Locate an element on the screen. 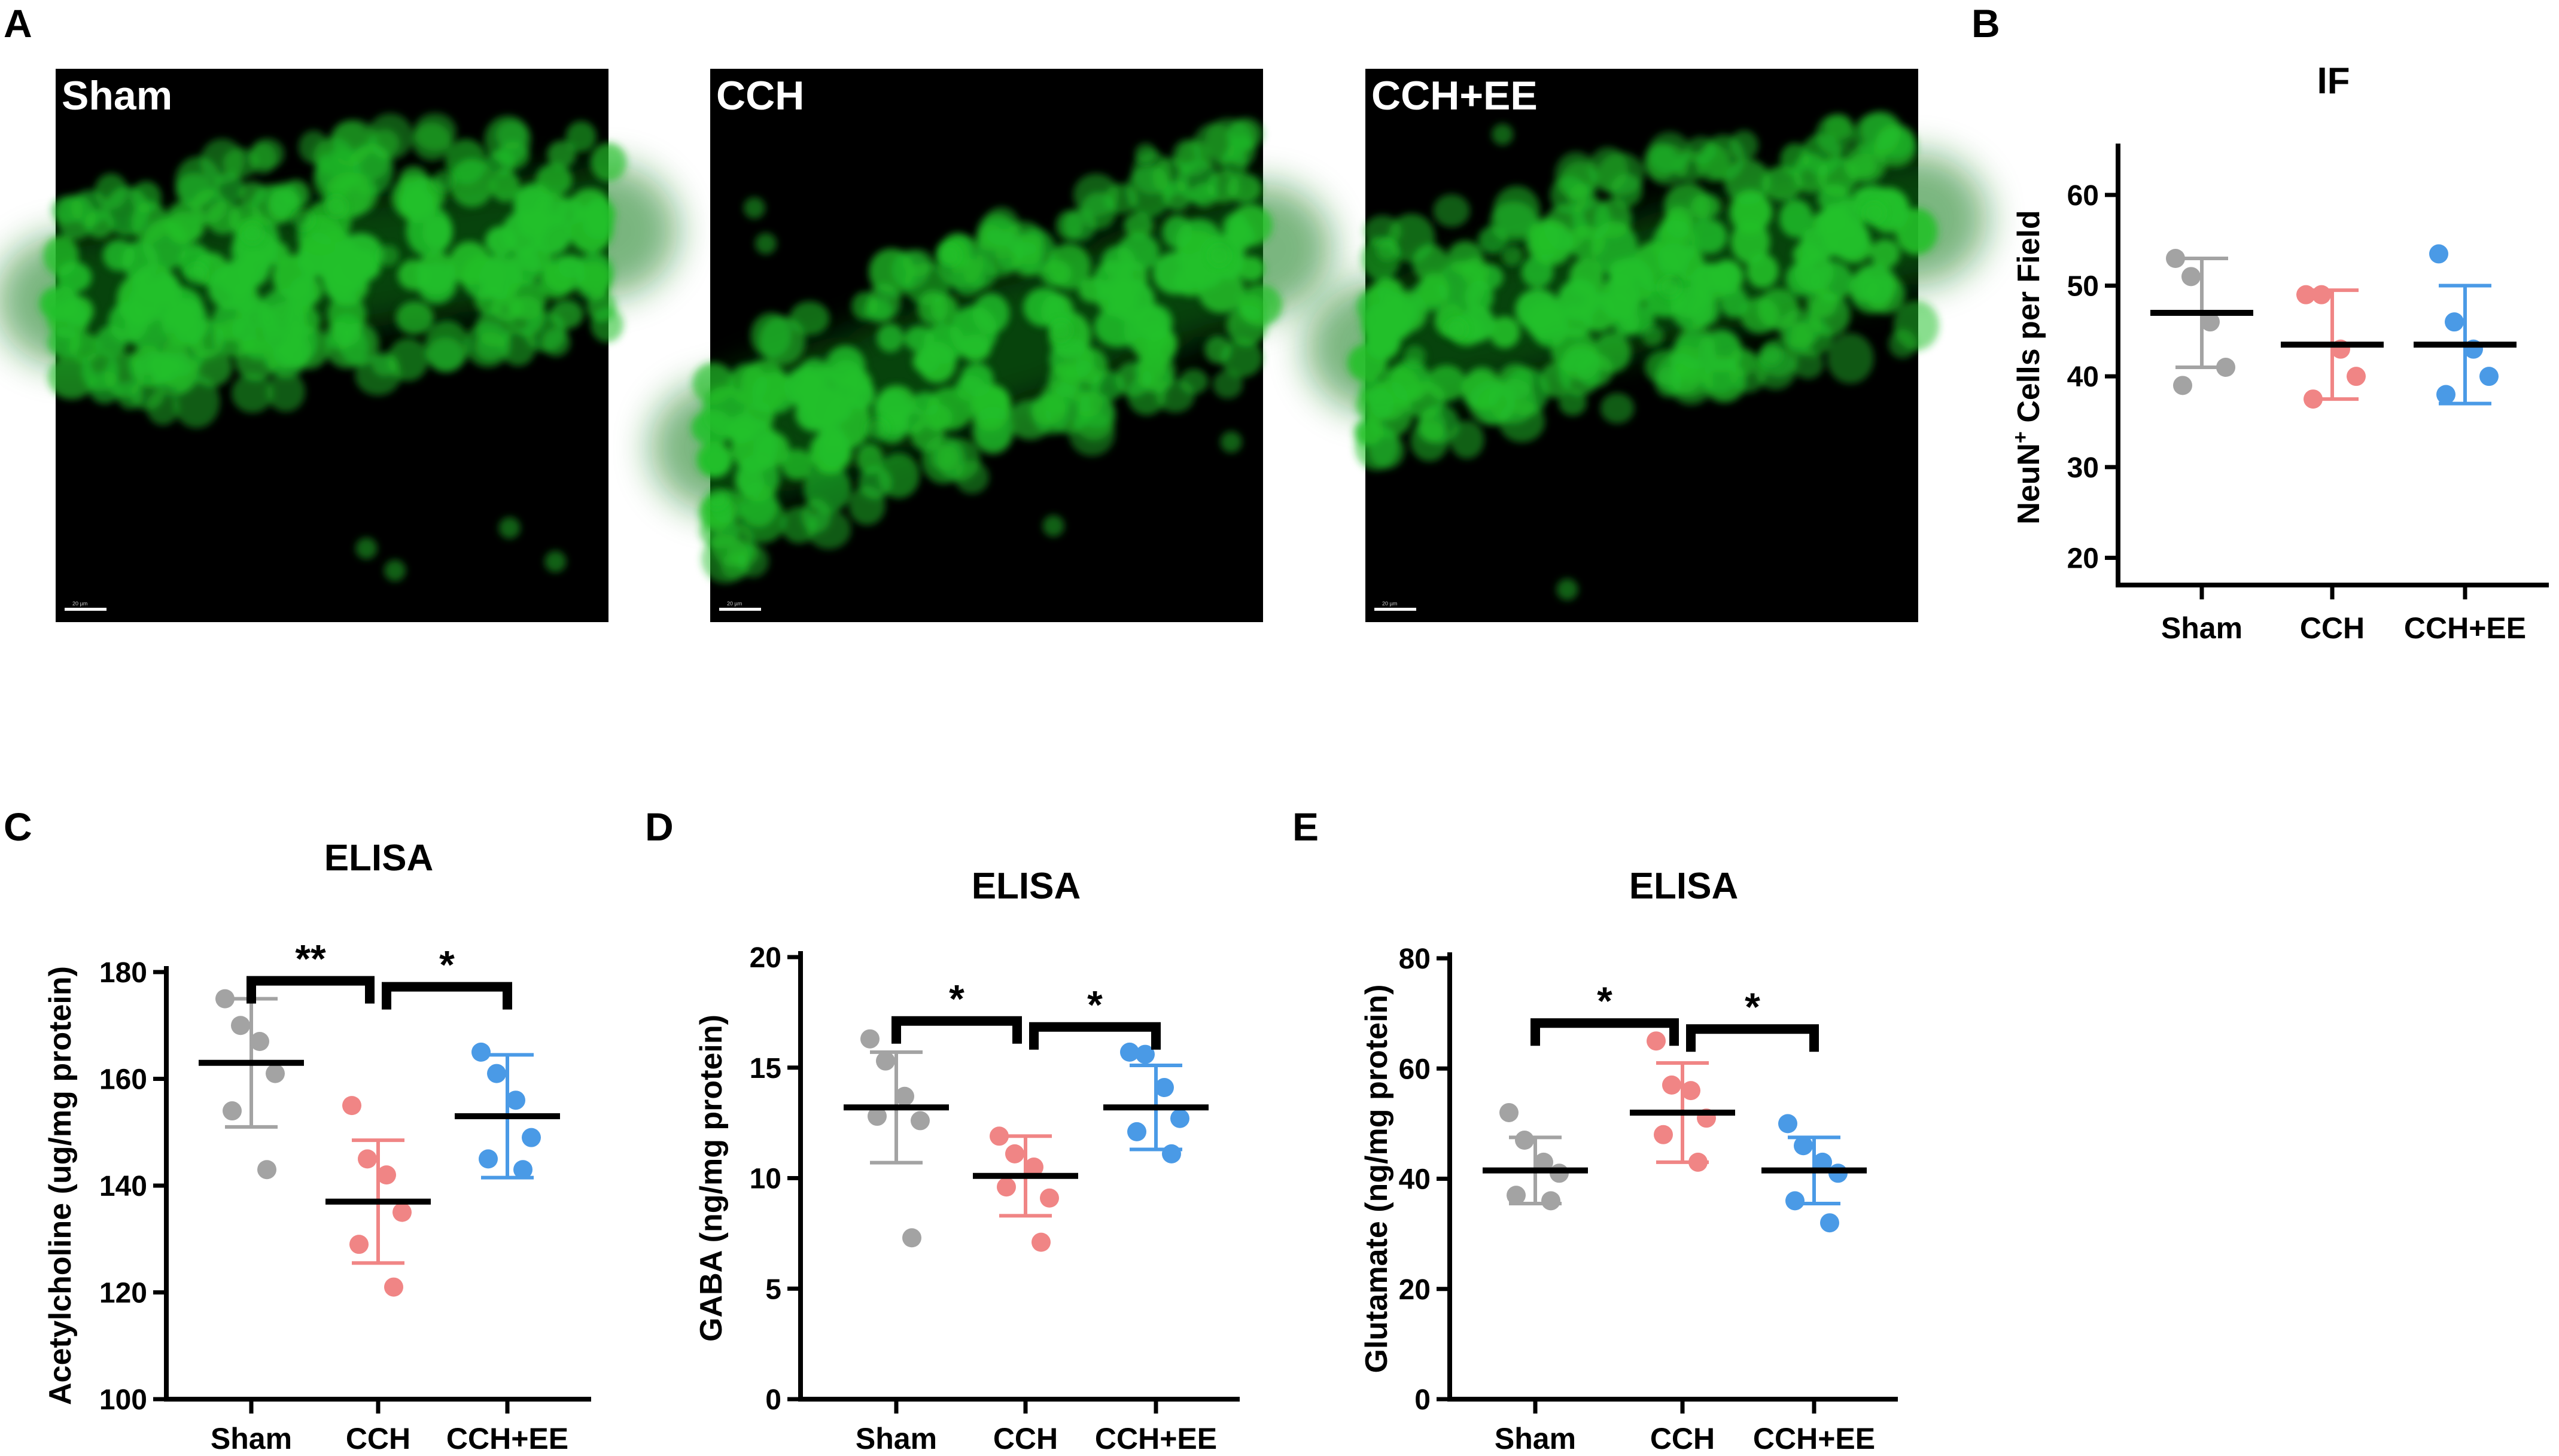 The width and height of the screenshot is (2559, 1456). y-tick-label: 30 is located at coordinates (2083, 468).